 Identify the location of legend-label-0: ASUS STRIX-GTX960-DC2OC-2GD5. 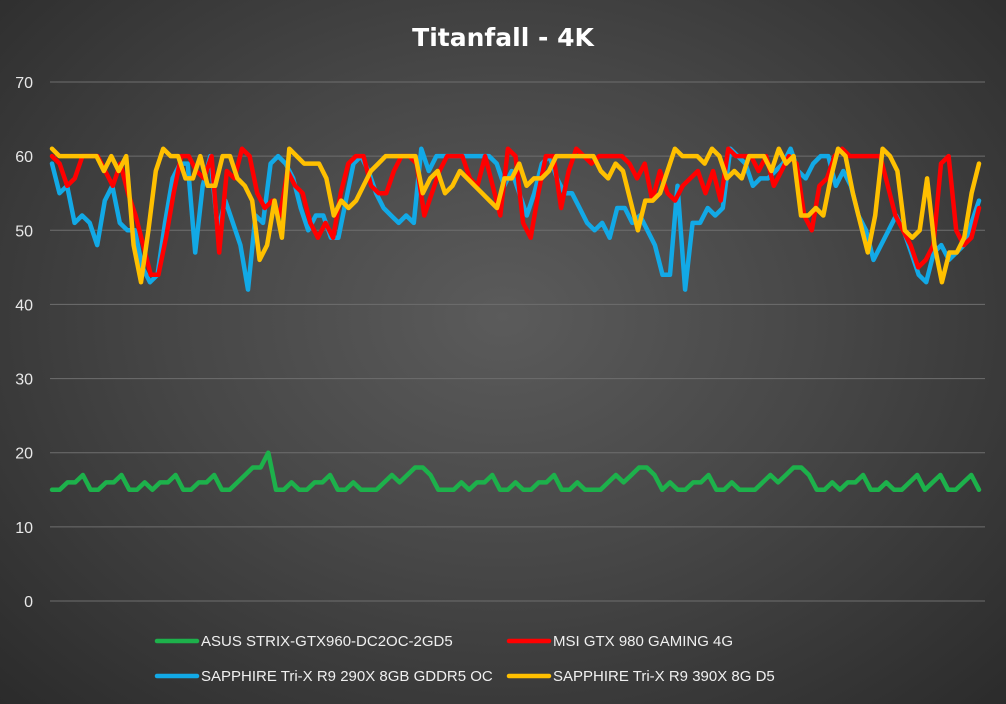
(327, 641).